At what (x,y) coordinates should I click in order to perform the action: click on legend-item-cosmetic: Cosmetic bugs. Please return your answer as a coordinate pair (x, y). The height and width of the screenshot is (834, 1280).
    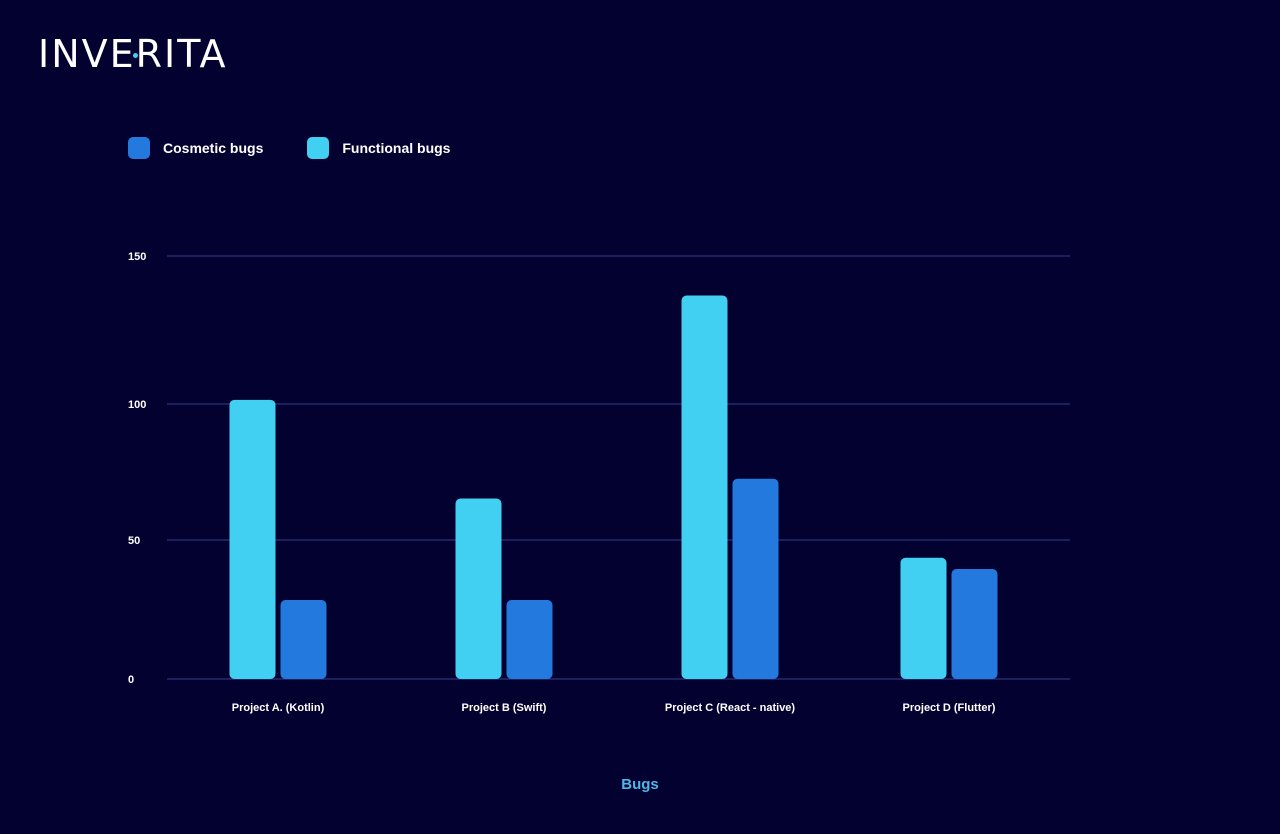
    Looking at the image, I should click on (195, 148).